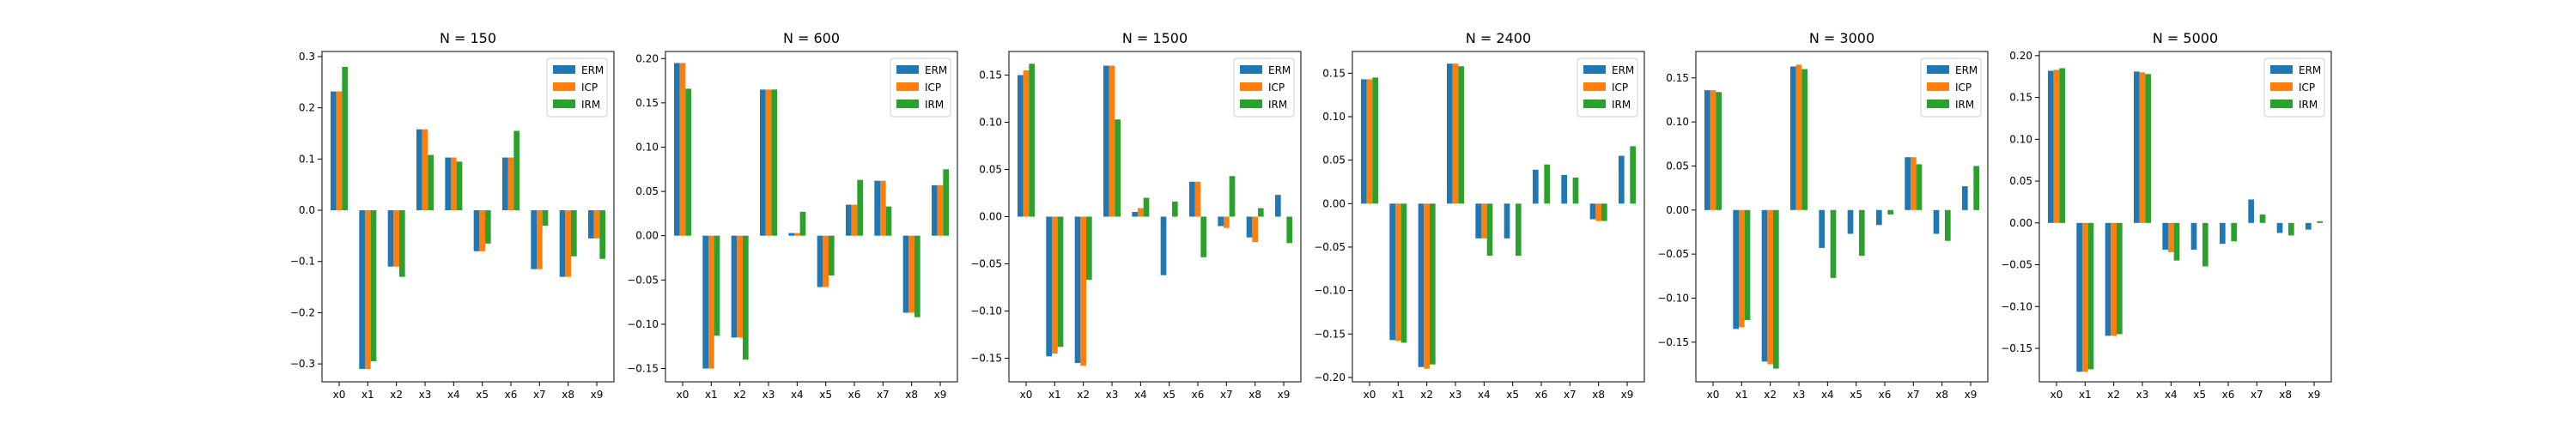  What do you see at coordinates (1938, 69) in the screenshot?
I see `legend-swatch-erm` at bounding box center [1938, 69].